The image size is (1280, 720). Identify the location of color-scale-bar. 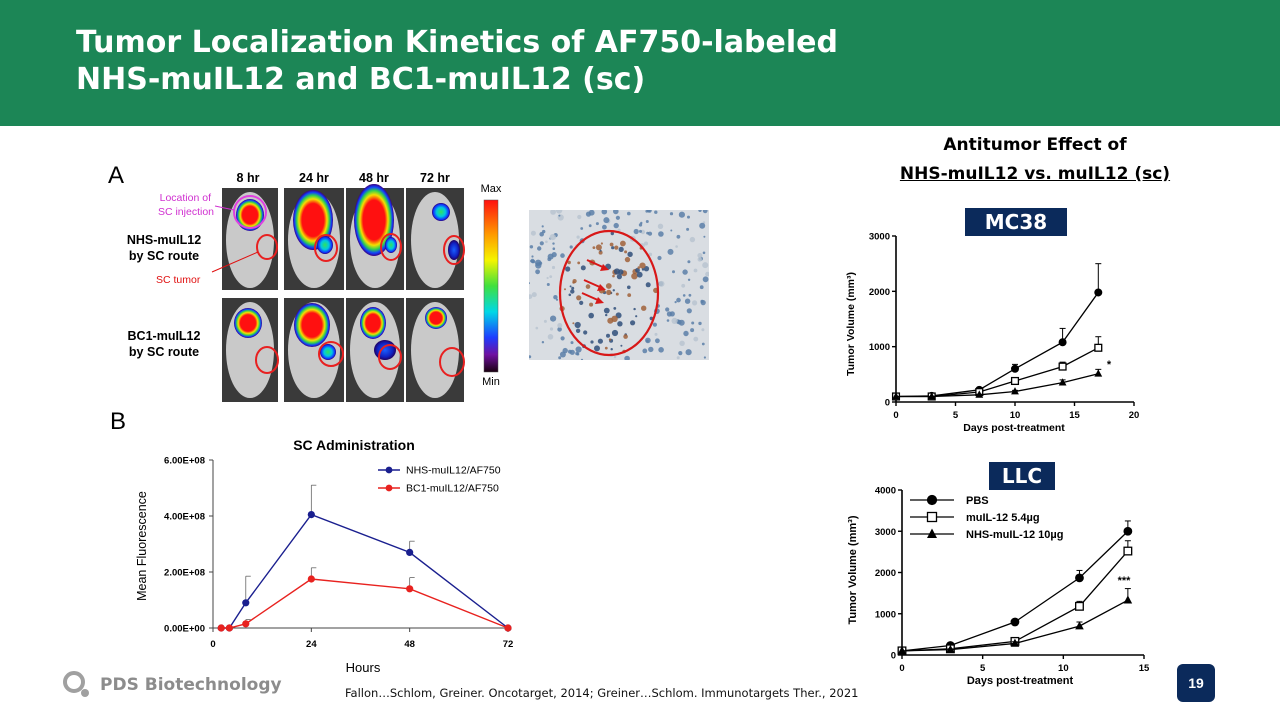
(491, 286).